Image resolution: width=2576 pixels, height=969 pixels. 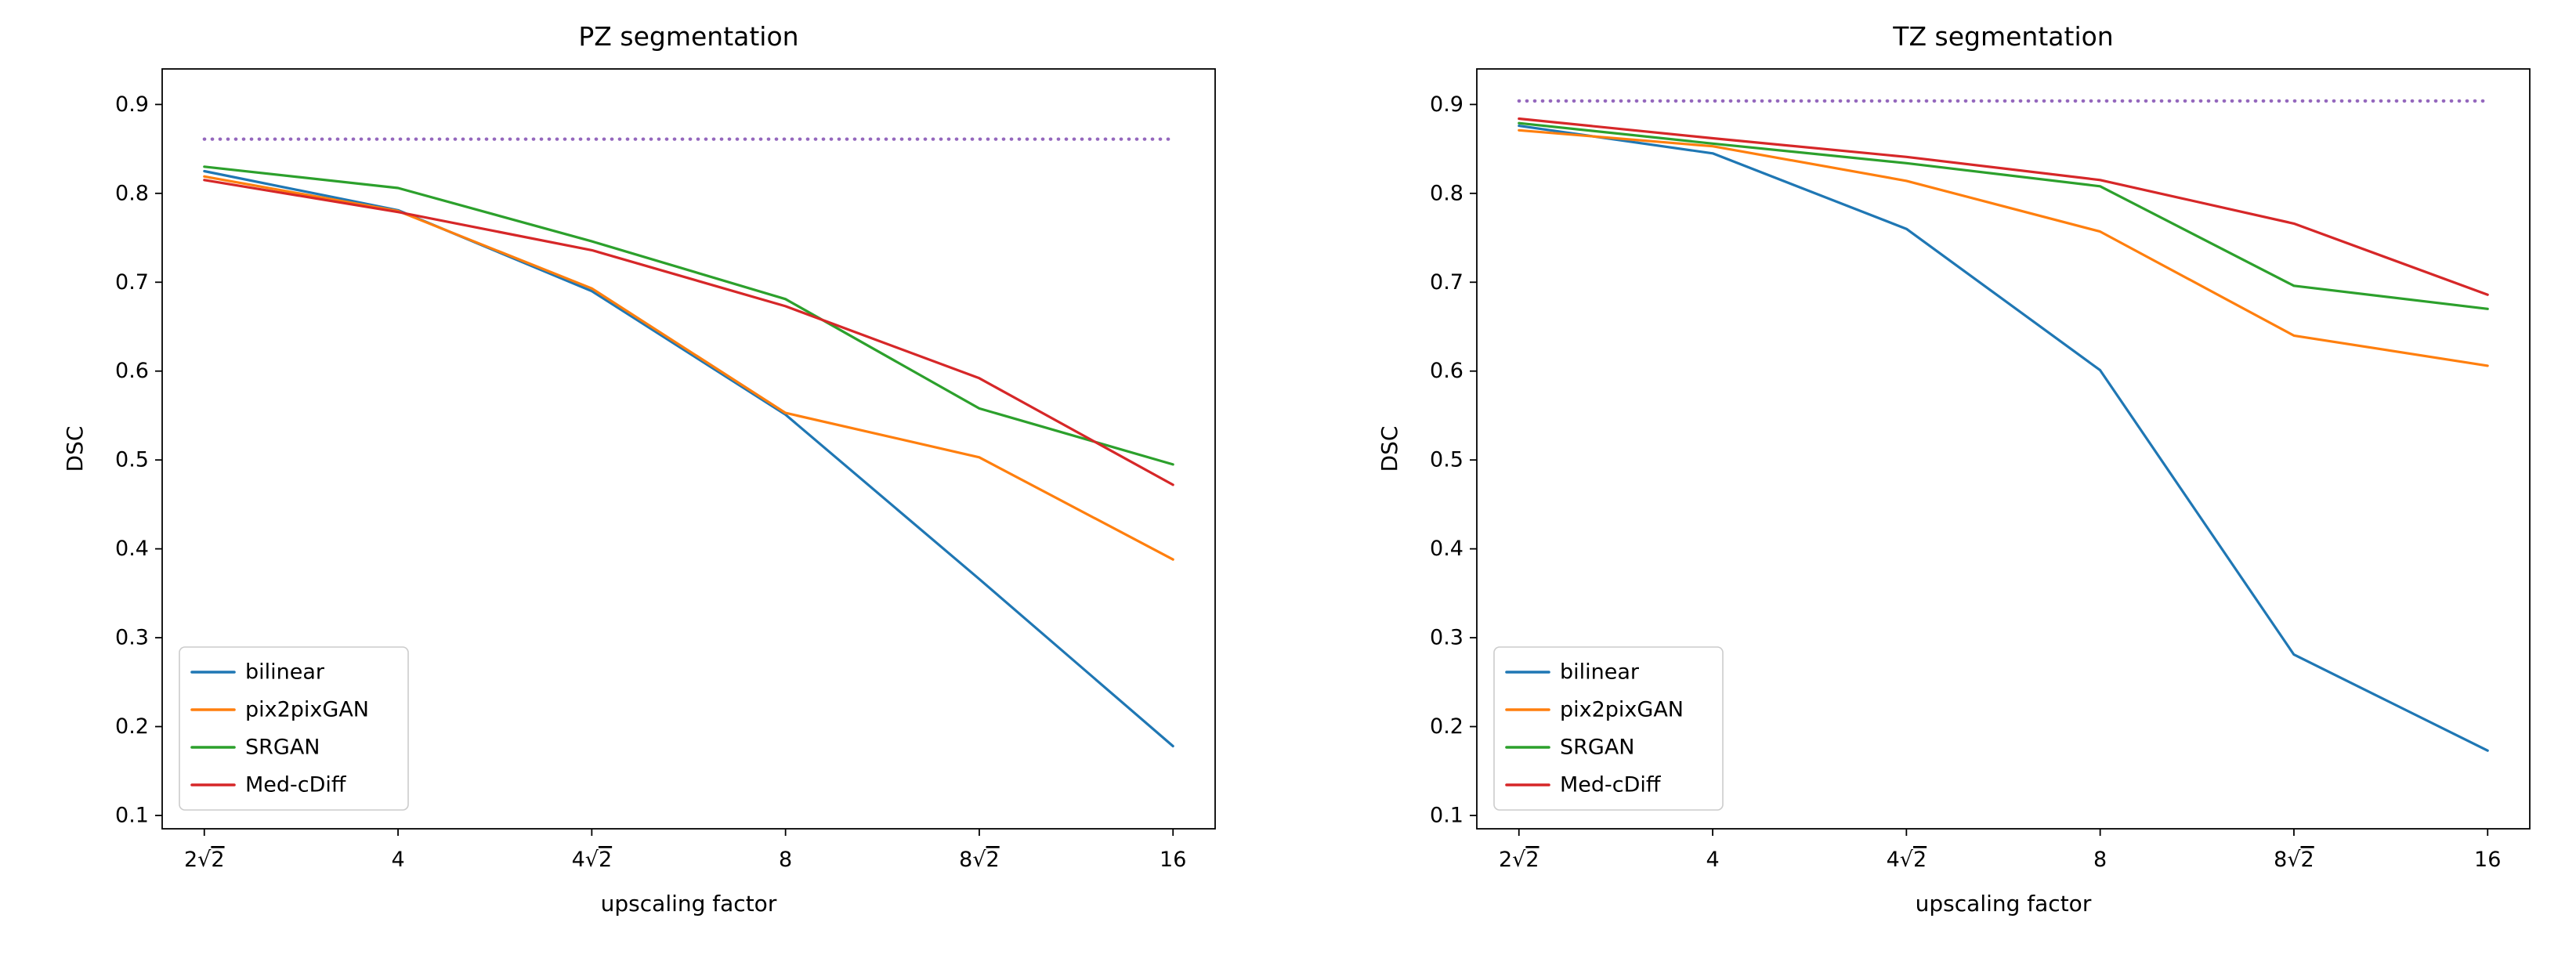 What do you see at coordinates (2003, 37) in the screenshot?
I see `chart-title: TZ segmentation` at bounding box center [2003, 37].